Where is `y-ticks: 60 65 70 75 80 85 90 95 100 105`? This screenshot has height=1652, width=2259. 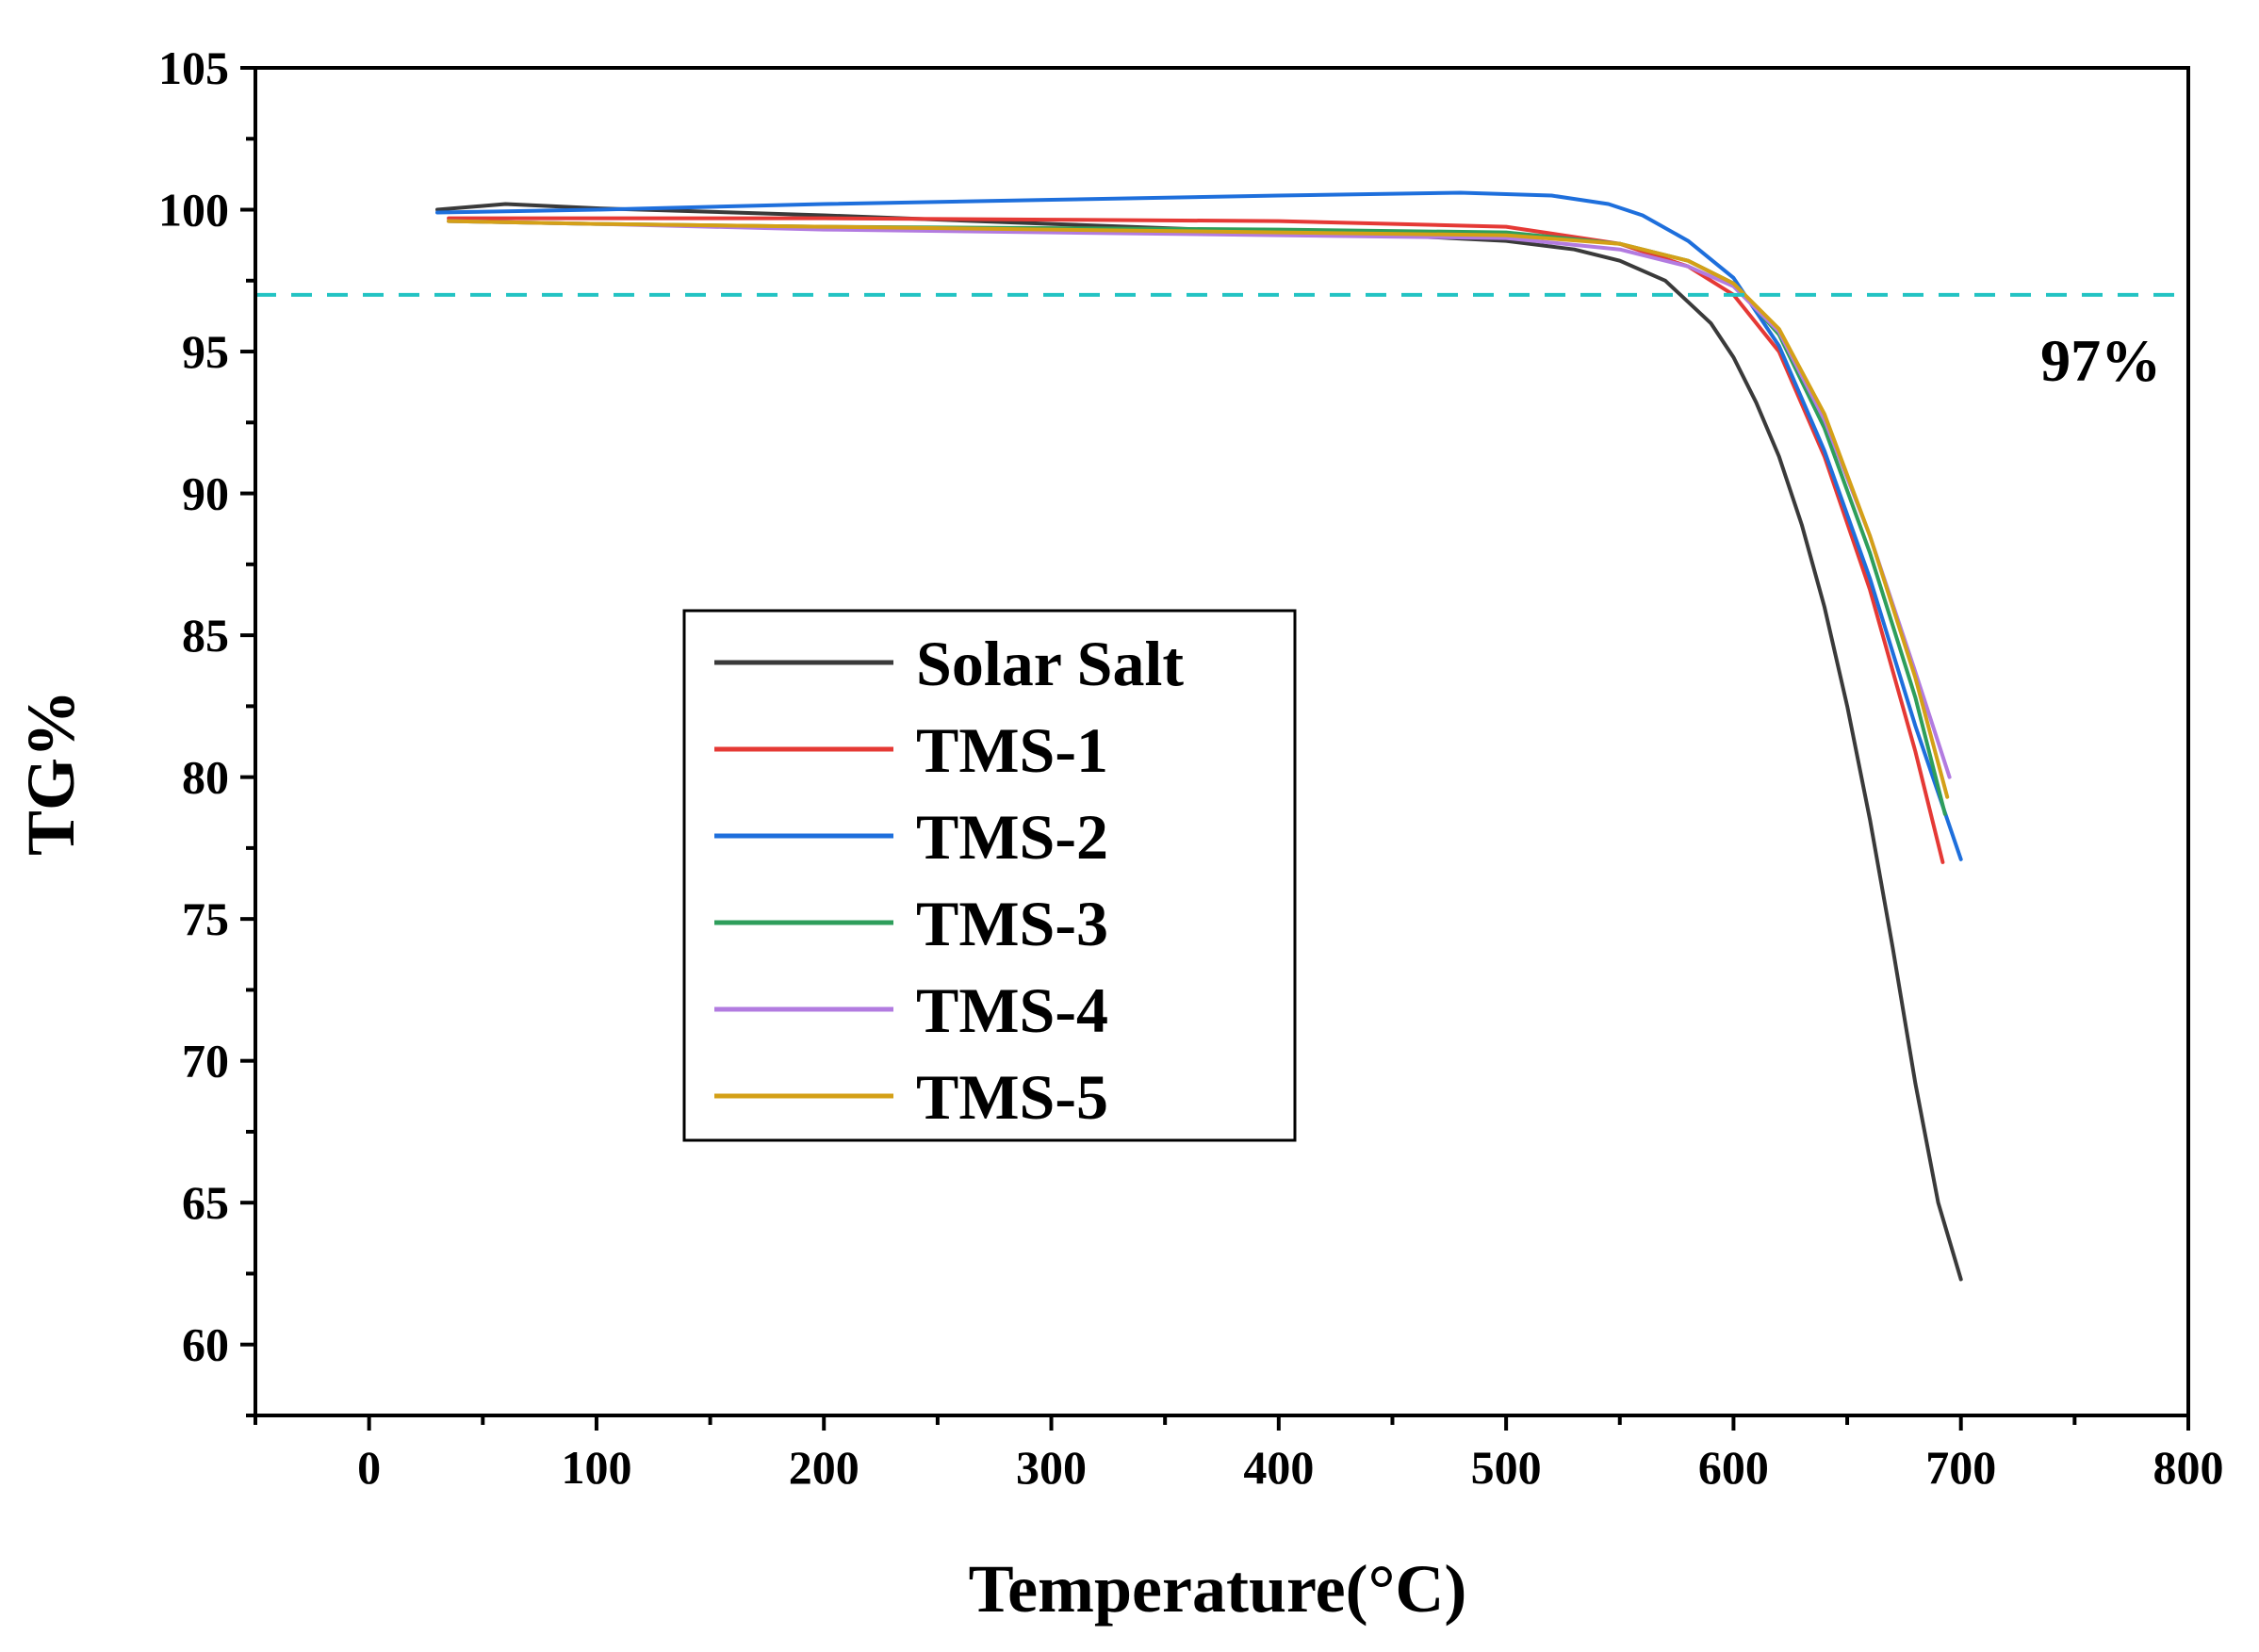 y-ticks: 60 65 70 75 80 85 90 95 100 105 is located at coordinates (206, 729).